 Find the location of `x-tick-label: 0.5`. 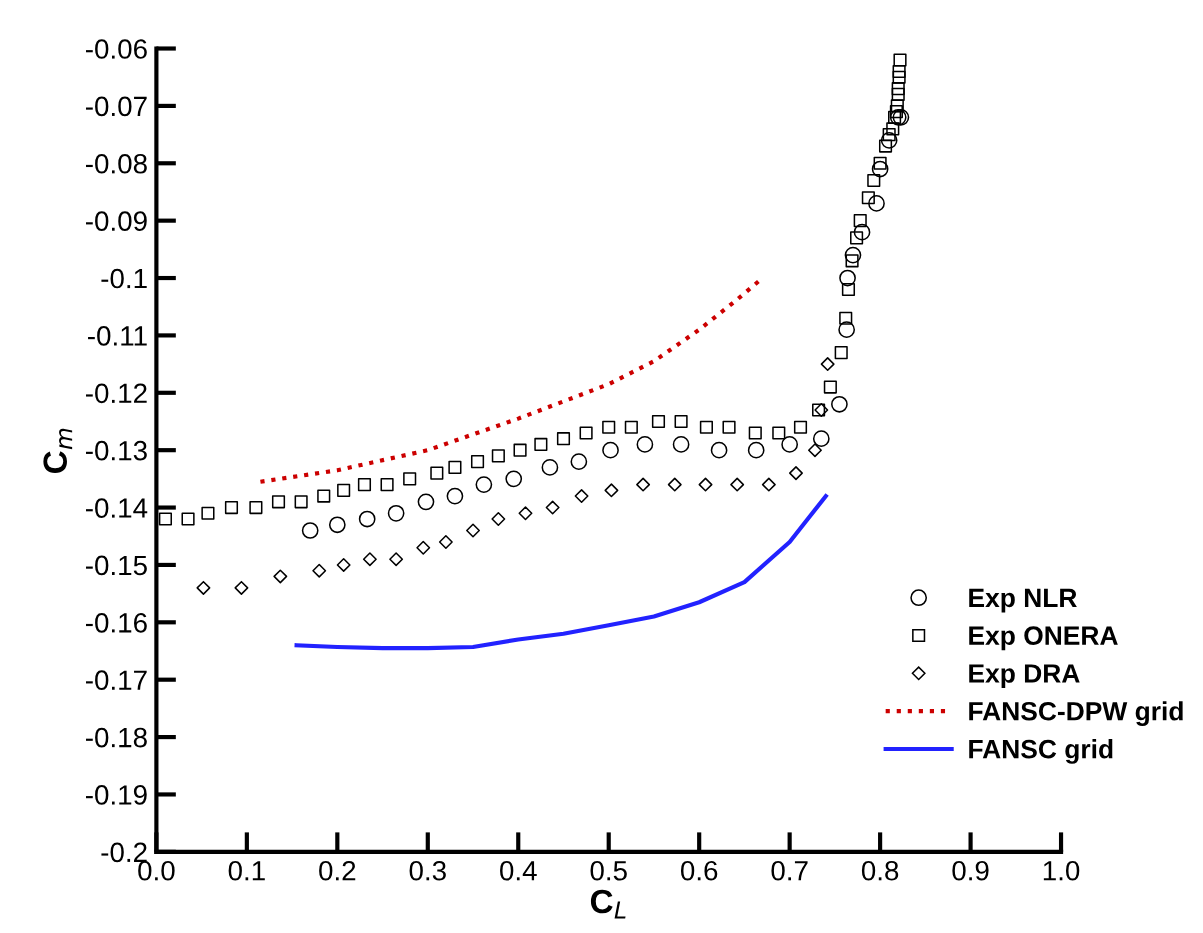

x-tick-label: 0.5 is located at coordinates (608, 870).